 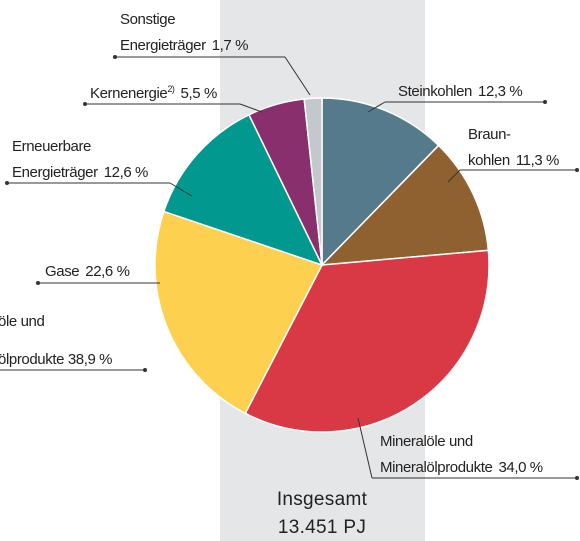 I want to click on slice-value: 5,5 %, so click(x=199, y=93).